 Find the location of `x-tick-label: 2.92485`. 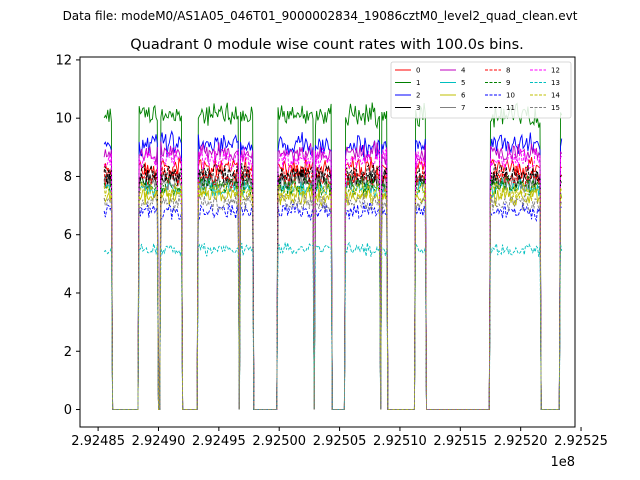

x-tick-label: 2.92485 is located at coordinates (98, 441).